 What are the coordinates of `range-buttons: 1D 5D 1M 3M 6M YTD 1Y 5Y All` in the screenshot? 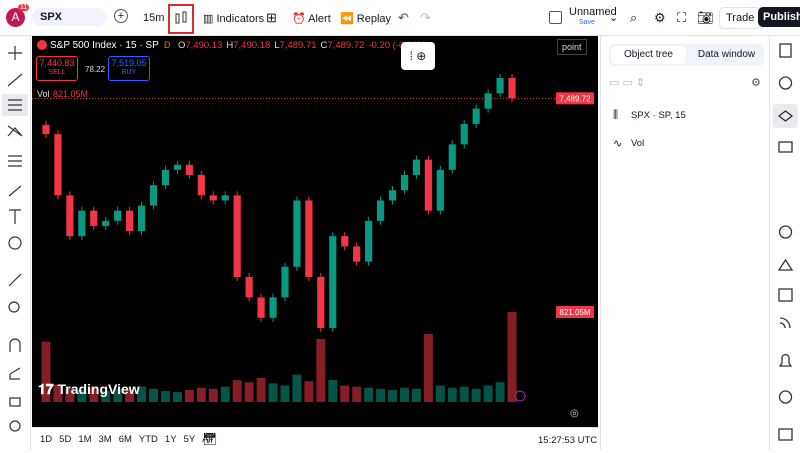 It's located at (130, 439).